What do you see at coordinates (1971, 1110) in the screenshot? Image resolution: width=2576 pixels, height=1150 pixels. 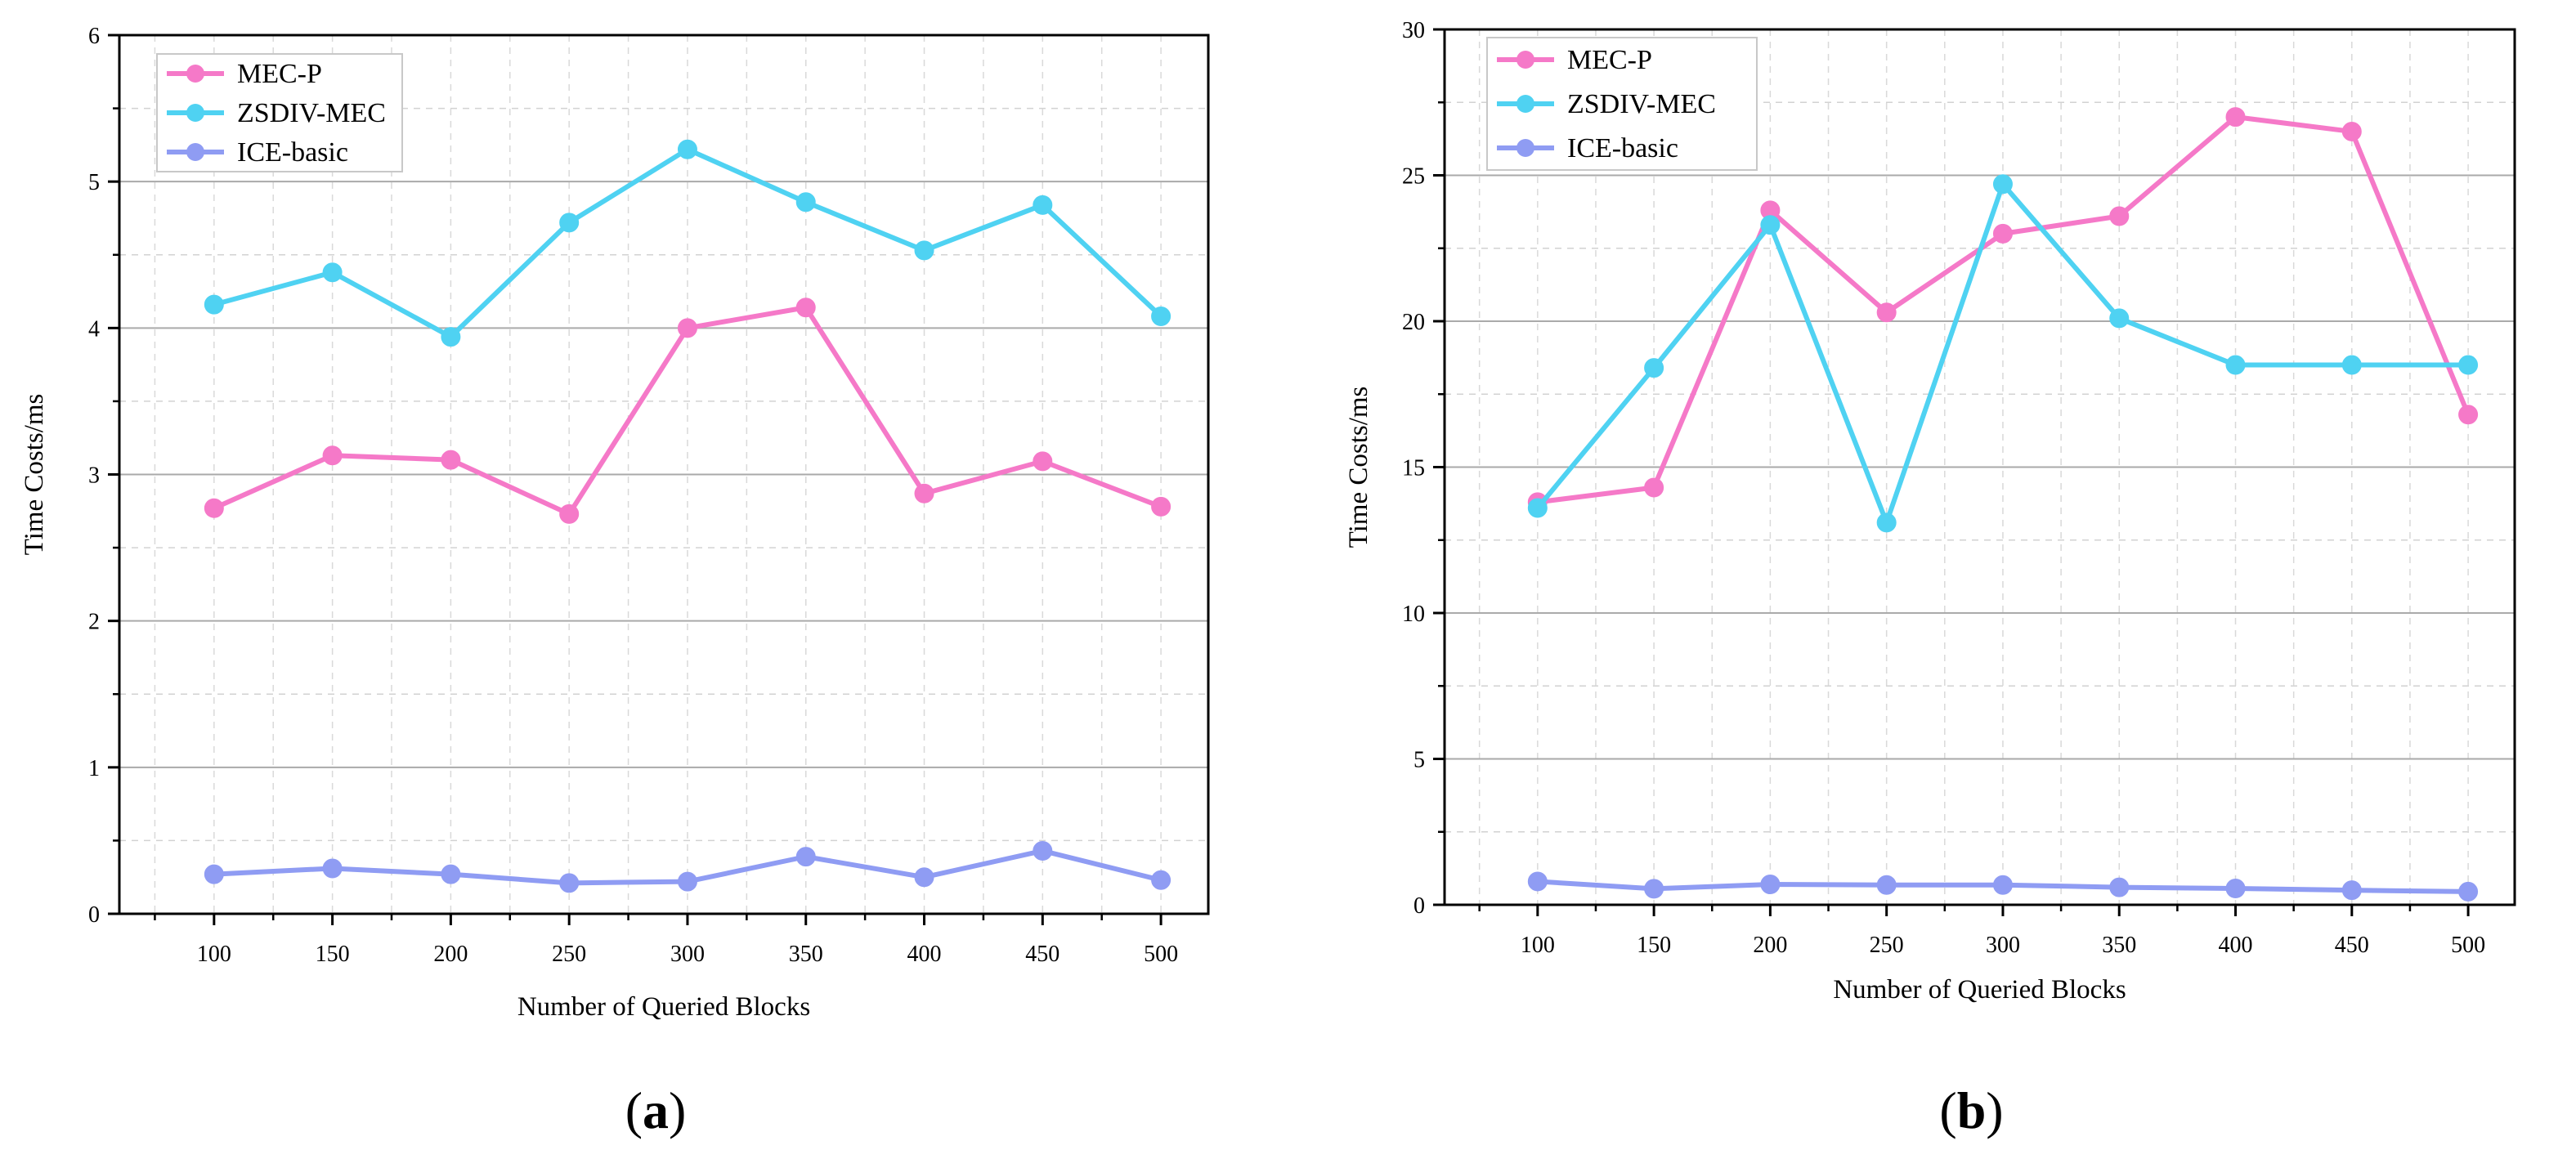 I see `panel-label: (b)` at bounding box center [1971, 1110].